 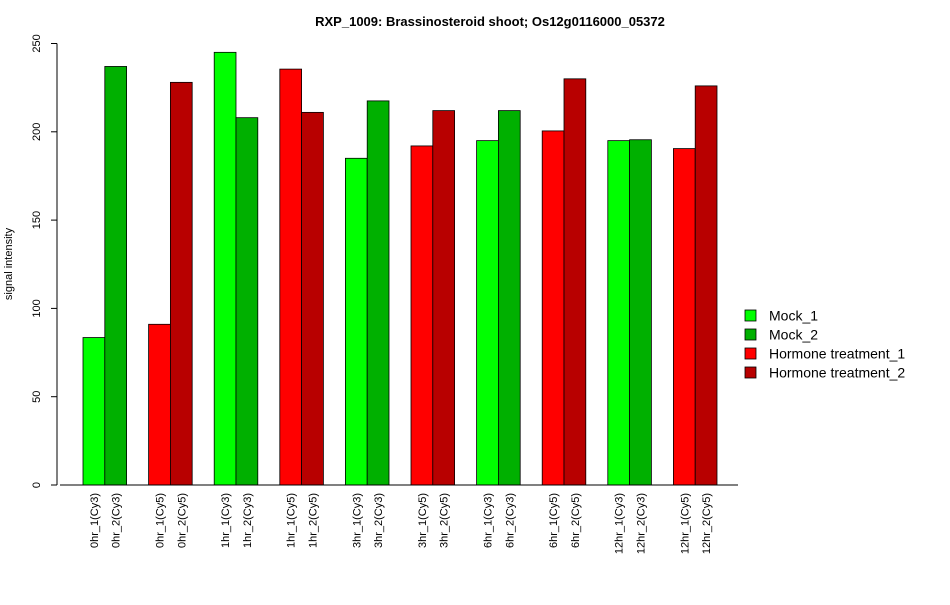 What do you see at coordinates (292, 520) in the screenshot?
I see `x-tick-label: 1hr_1(Cy5)` at bounding box center [292, 520].